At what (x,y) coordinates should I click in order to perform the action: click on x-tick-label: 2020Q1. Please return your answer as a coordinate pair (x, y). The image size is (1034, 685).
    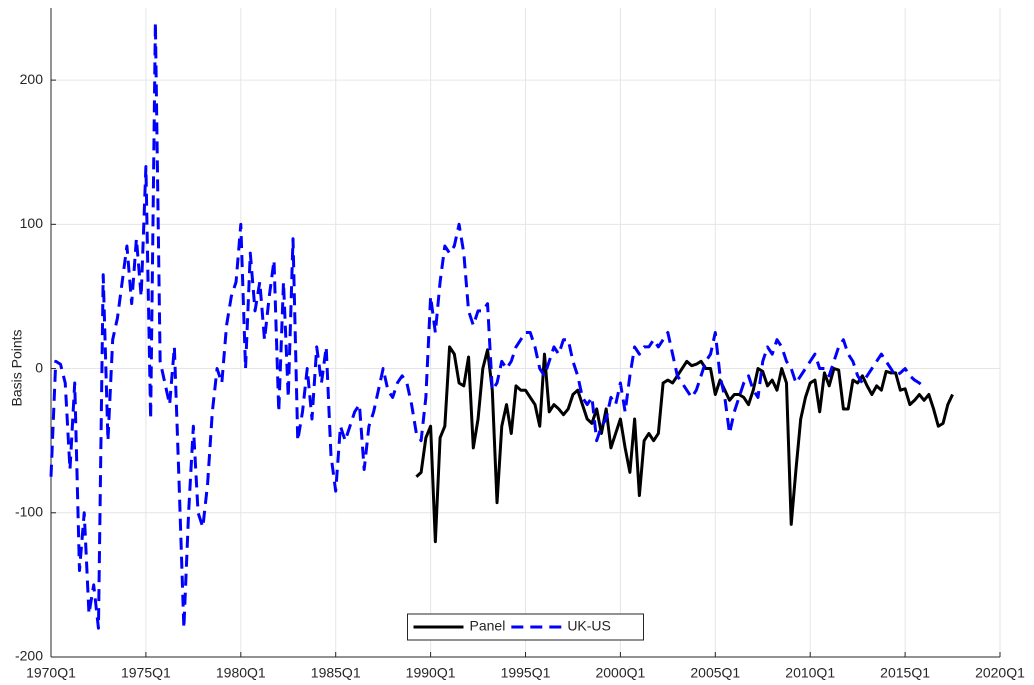
    Looking at the image, I should click on (1000, 673).